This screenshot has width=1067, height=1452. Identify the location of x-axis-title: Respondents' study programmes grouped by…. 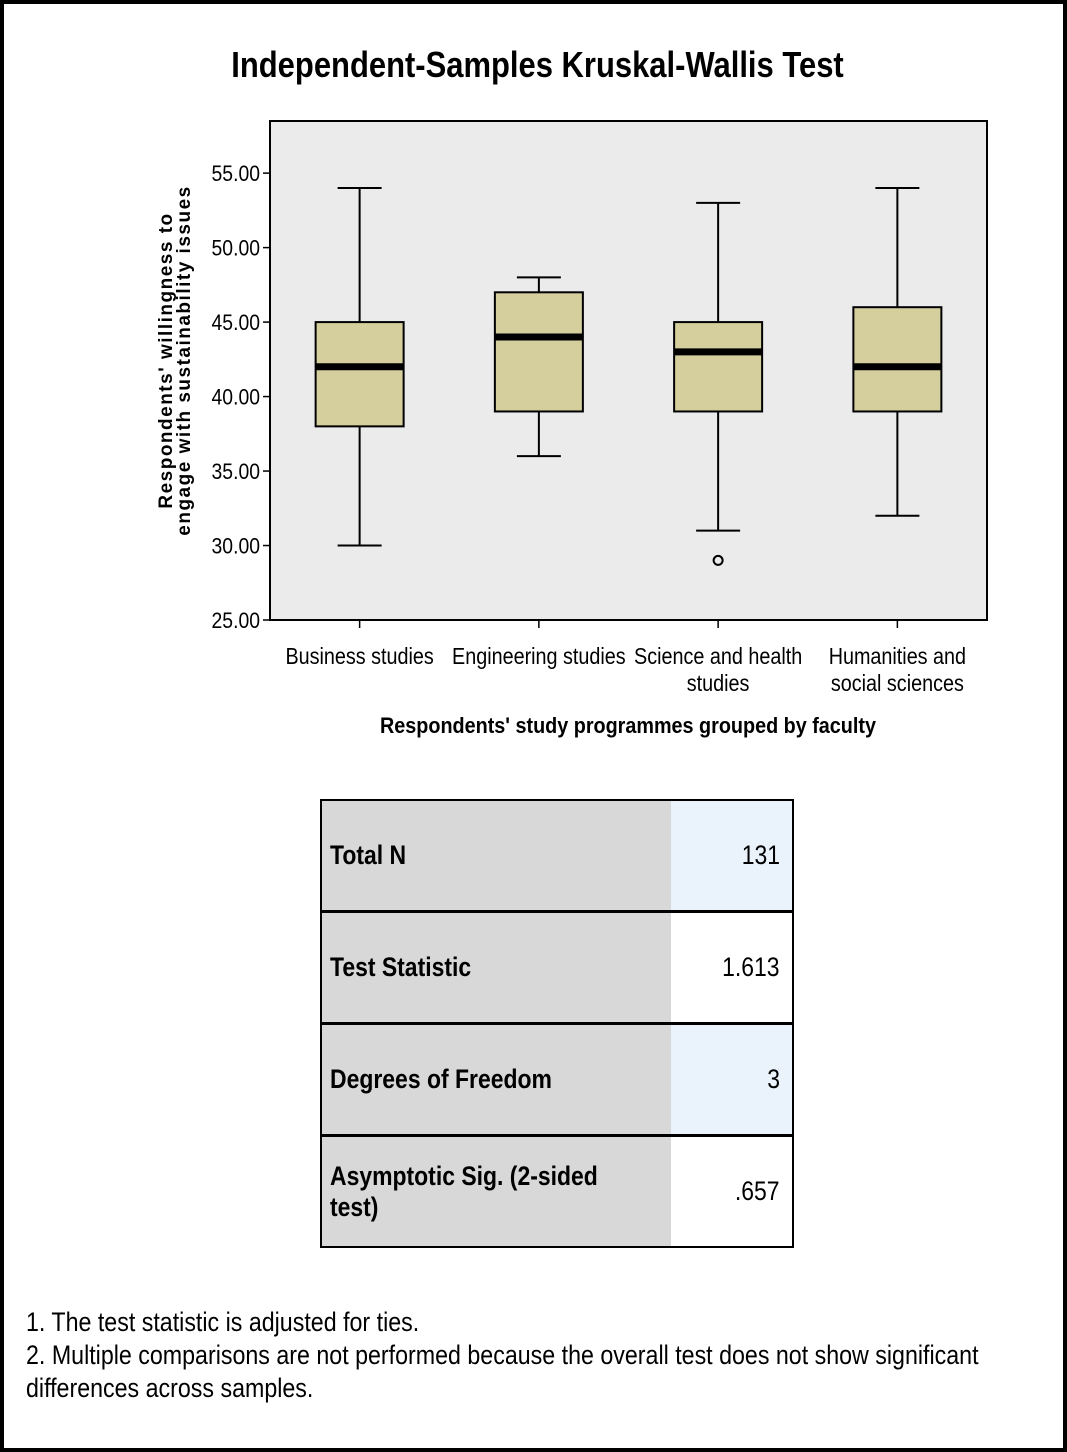
(628, 726).